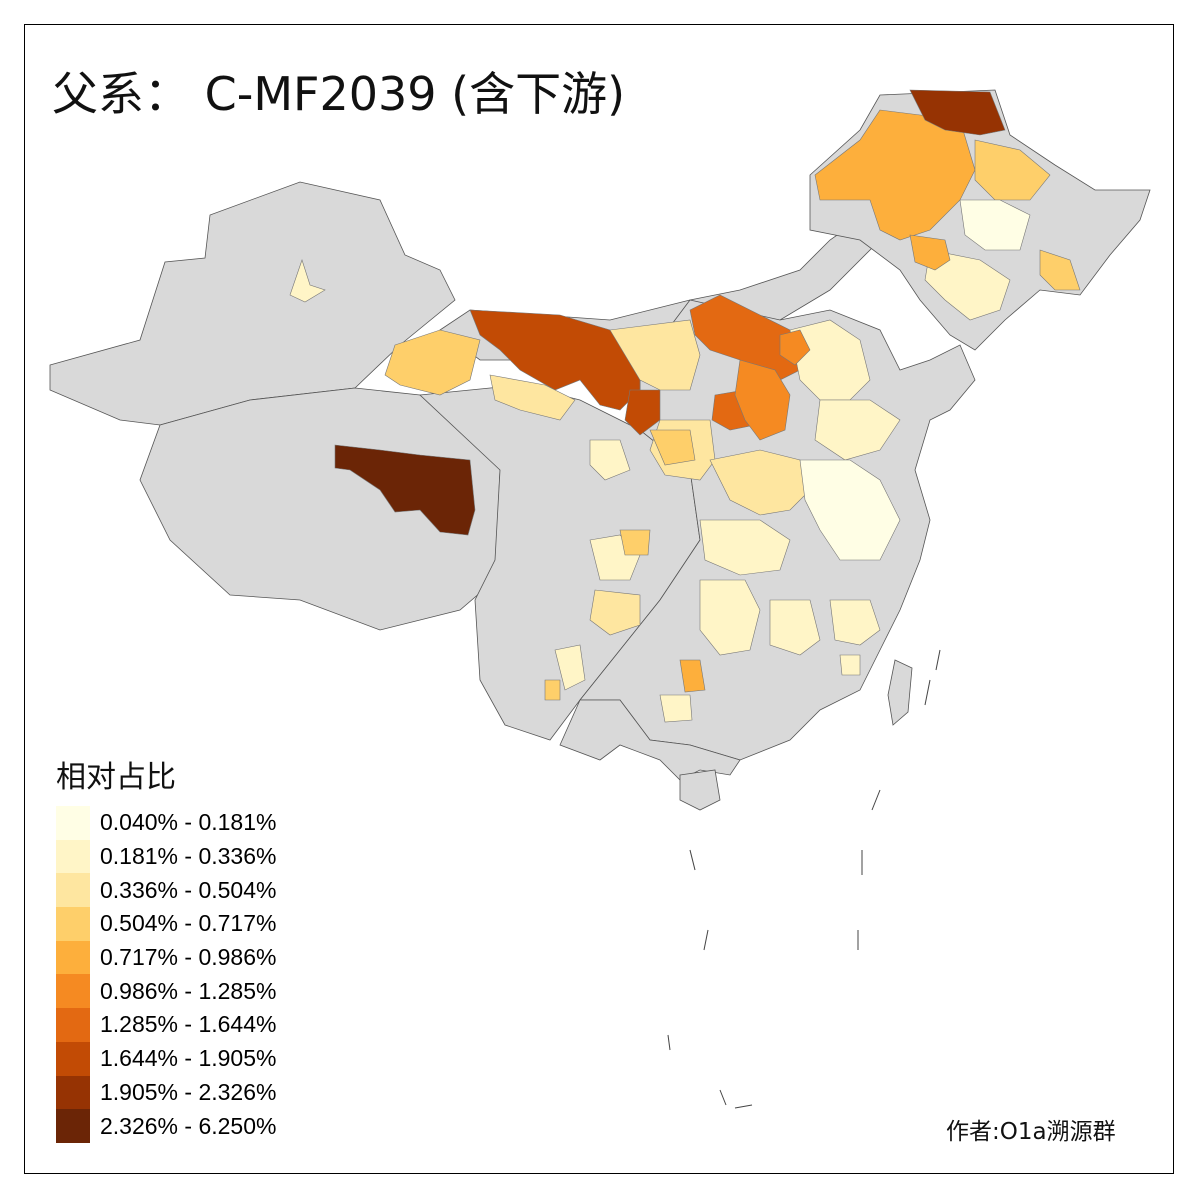 The width and height of the screenshot is (1200, 1200). I want to click on region-hubei, so click(745, 547).